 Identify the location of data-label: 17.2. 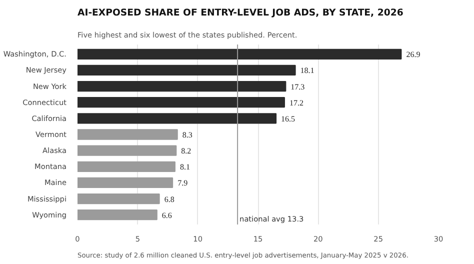
(296, 103).